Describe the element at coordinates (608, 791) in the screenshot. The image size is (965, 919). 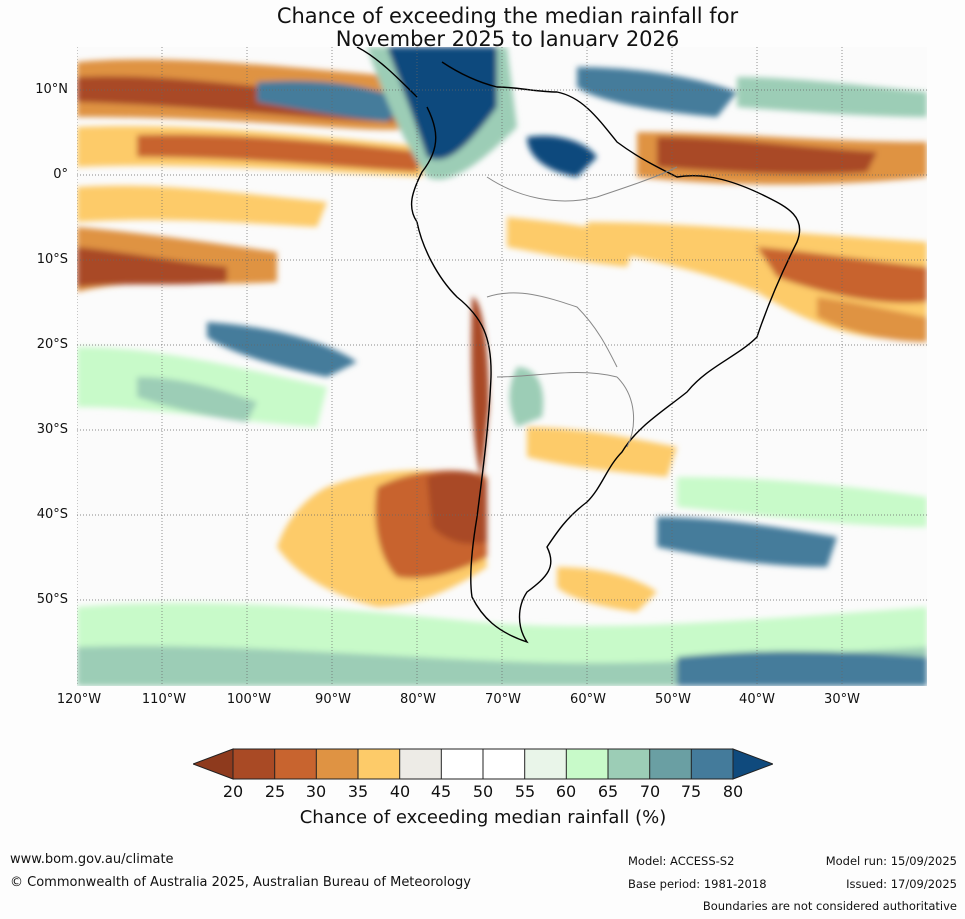
I see `colorbar-tick-65: 65` at that location.